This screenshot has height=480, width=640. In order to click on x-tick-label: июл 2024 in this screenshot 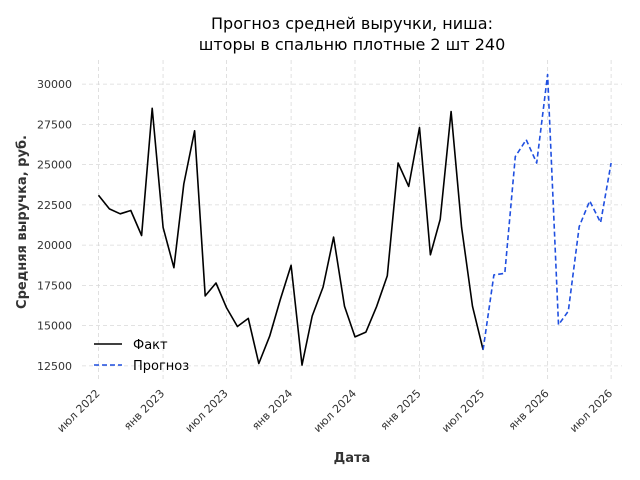, I will do `click(335, 411)`.